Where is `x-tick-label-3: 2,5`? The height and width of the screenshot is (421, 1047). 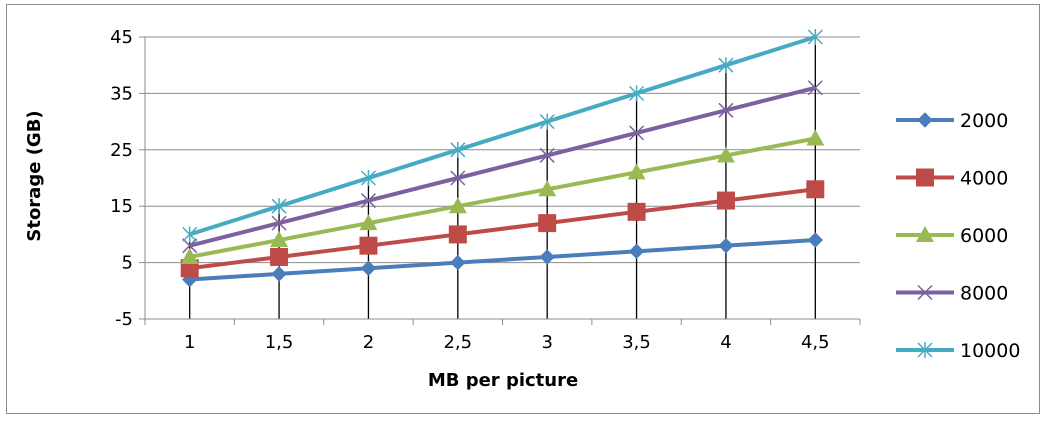
x-tick-label-3: 2,5 is located at coordinates (457, 342).